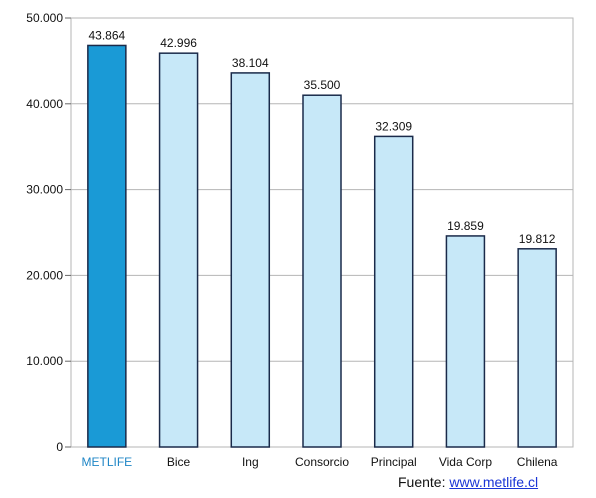 The height and width of the screenshot is (498, 596). Describe the element at coordinates (107, 462) in the screenshot. I see `x-tick-label: METLIFE` at that location.